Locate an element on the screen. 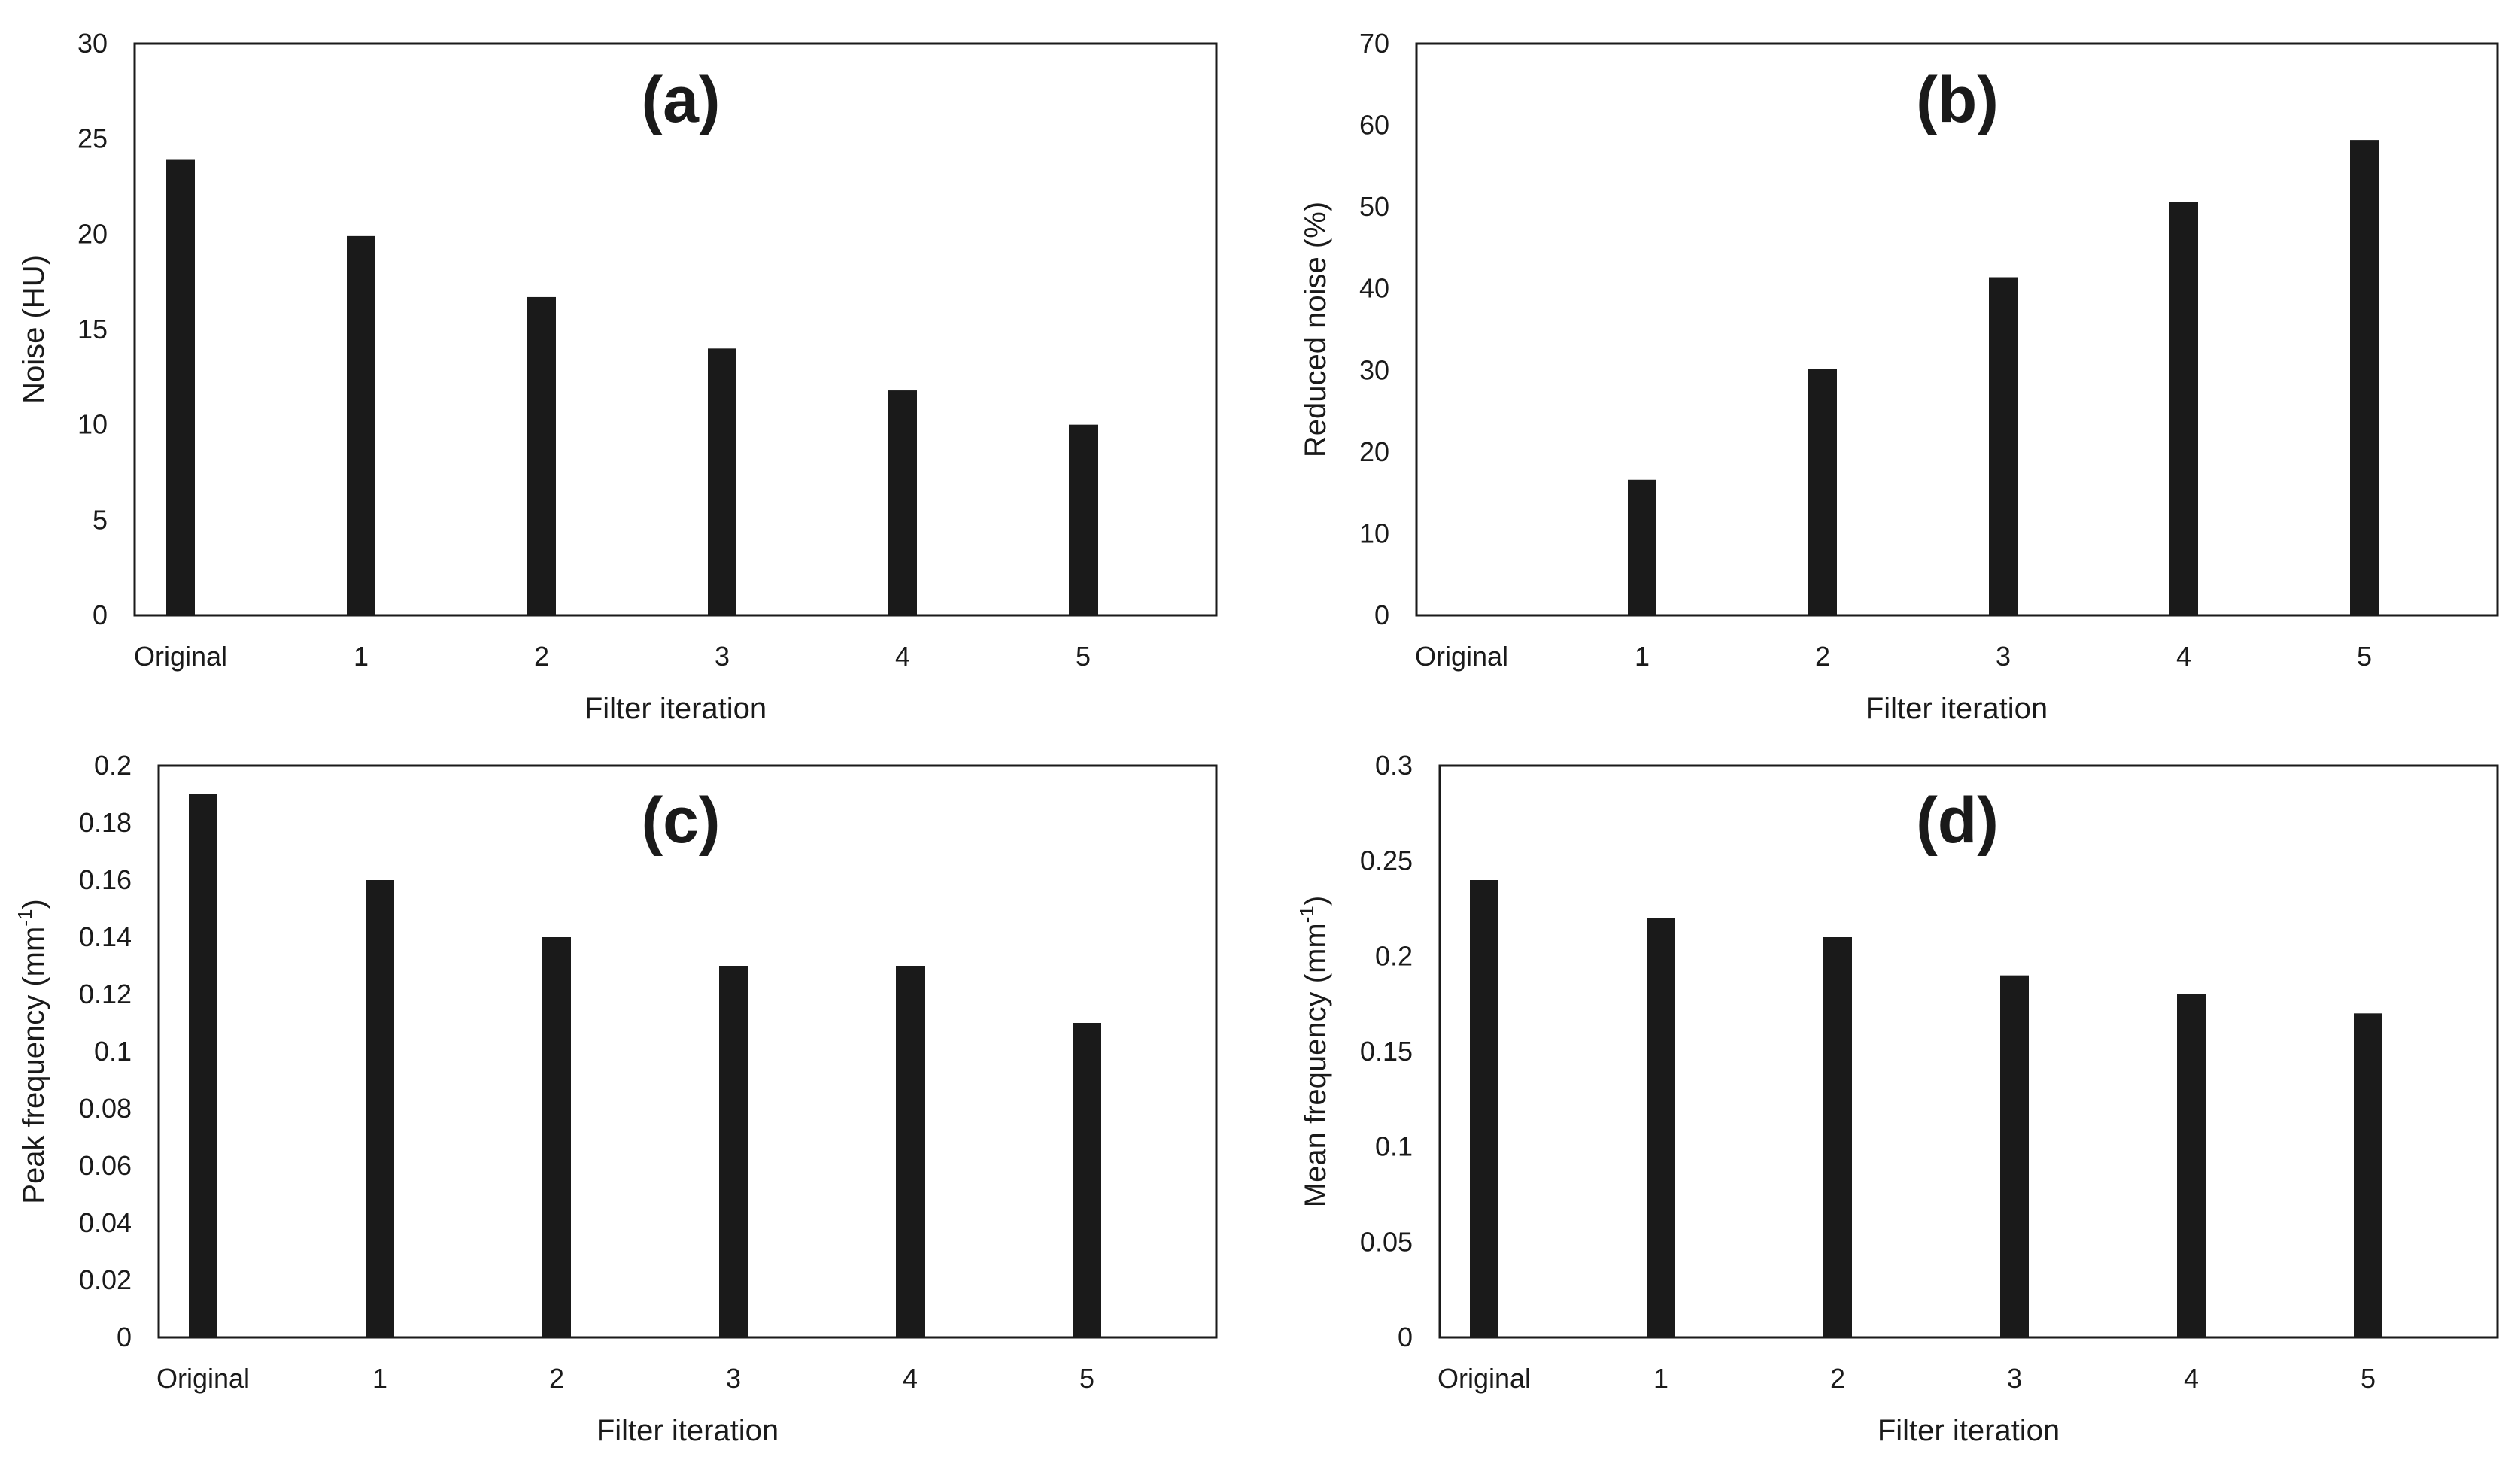 This screenshot has width=2520, height=1472. panel-label: (a) is located at coordinates (680, 100).